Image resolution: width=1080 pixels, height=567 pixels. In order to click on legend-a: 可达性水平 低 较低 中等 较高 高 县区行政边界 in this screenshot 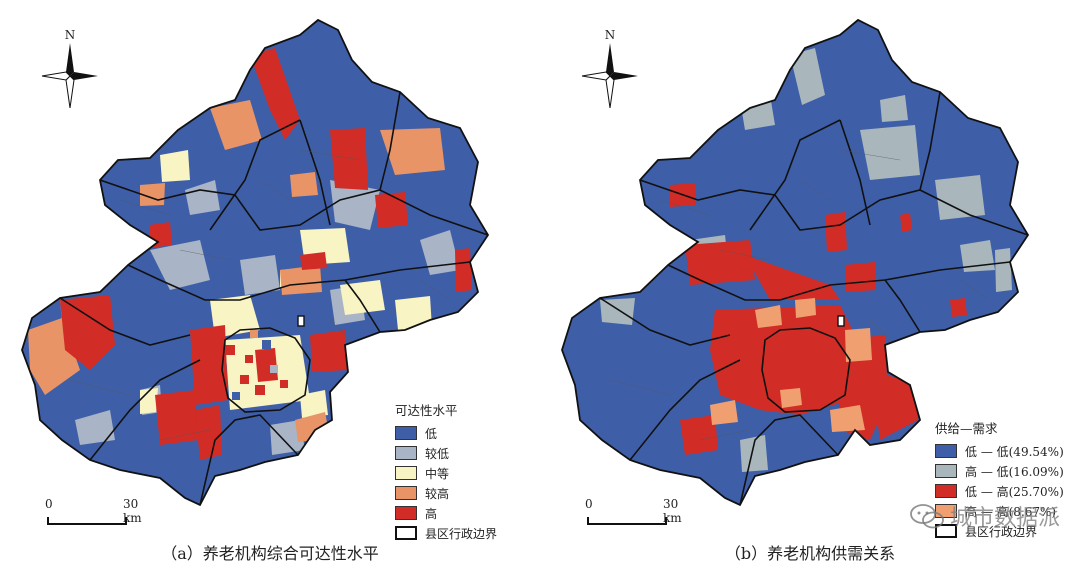, I will do `click(446, 471)`.